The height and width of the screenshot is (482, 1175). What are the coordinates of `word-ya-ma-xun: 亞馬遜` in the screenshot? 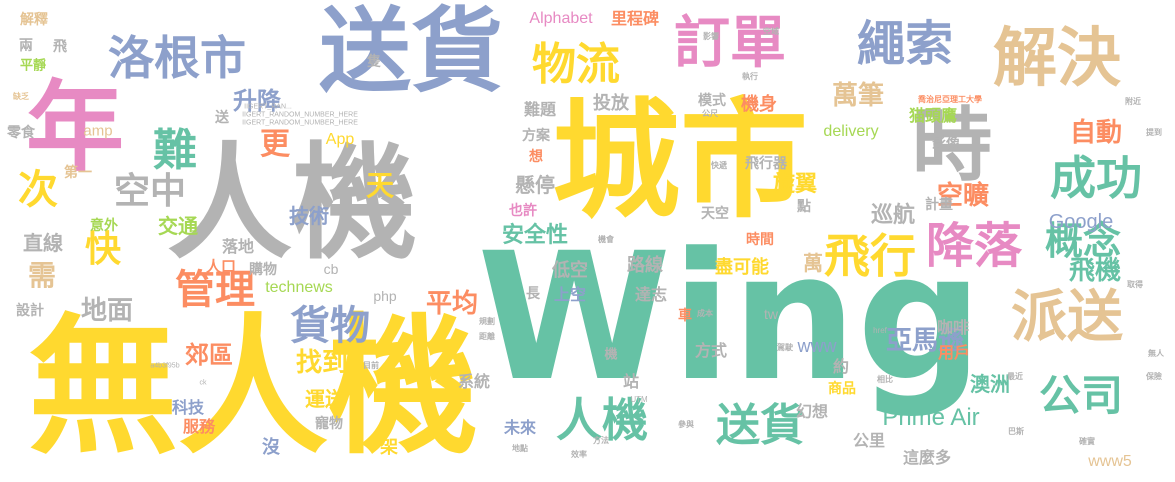 It's located at (925, 341).